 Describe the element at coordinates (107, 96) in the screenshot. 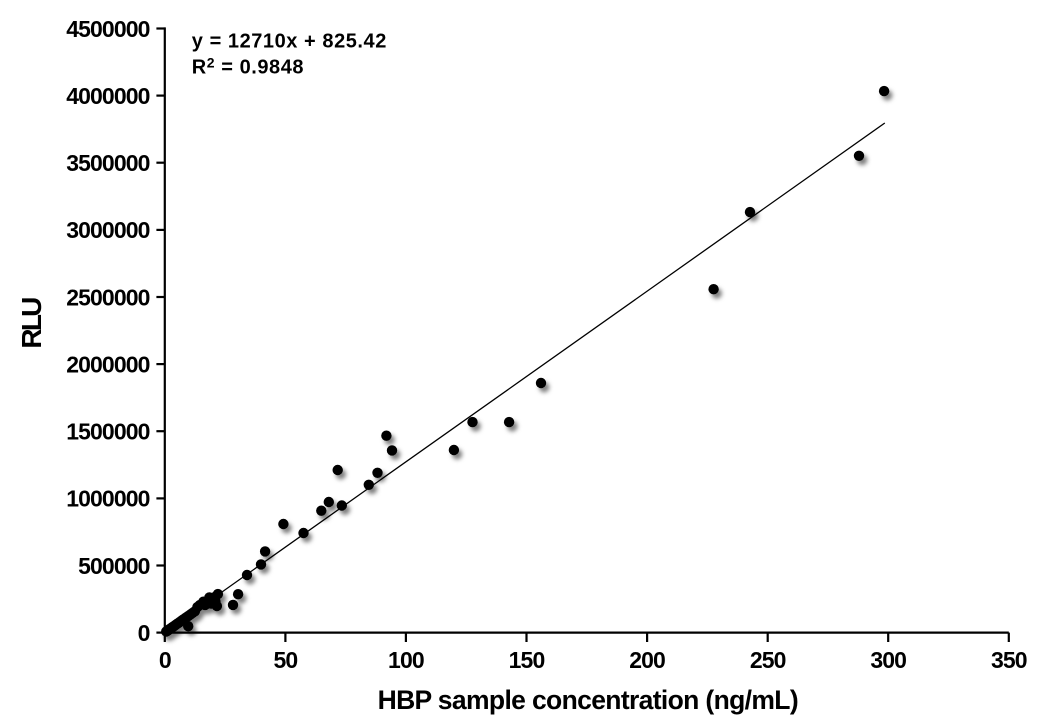

I see `svg-text: 4000000` at that location.